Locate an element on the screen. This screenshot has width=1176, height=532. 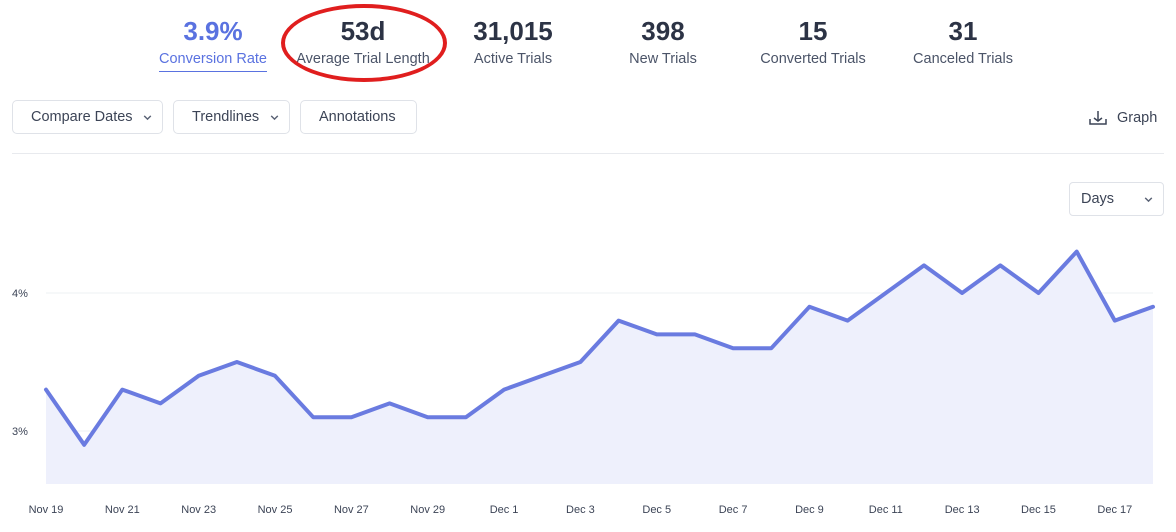
compare-dates-dropdown: Compare Dates is located at coordinates (87, 117).